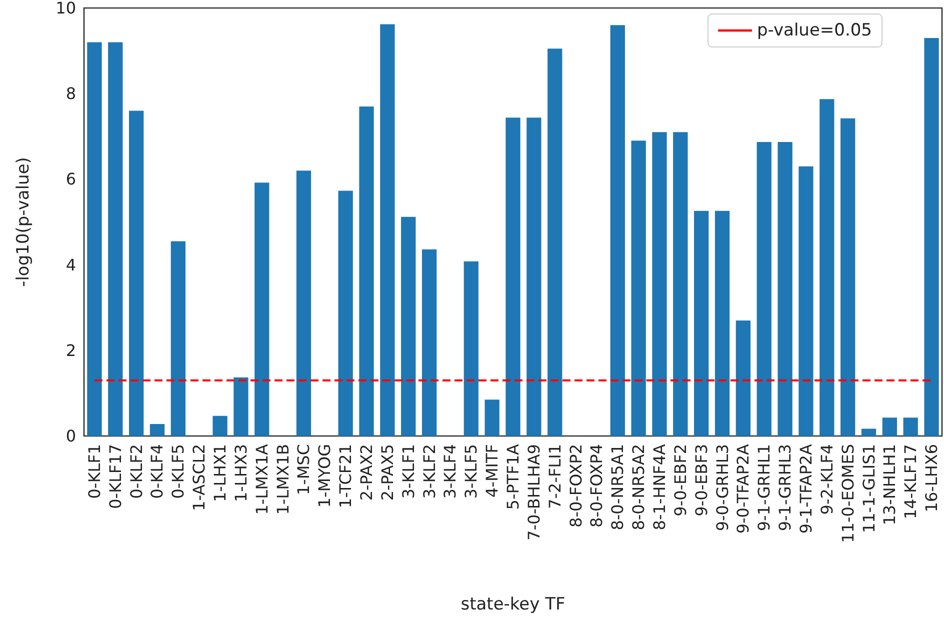 This screenshot has height=626, width=944. What do you see at coordinates (513, 477) in the screenshot?
I see `x-tick-label: 5-PTF1A` at bounding box center [513, 477].